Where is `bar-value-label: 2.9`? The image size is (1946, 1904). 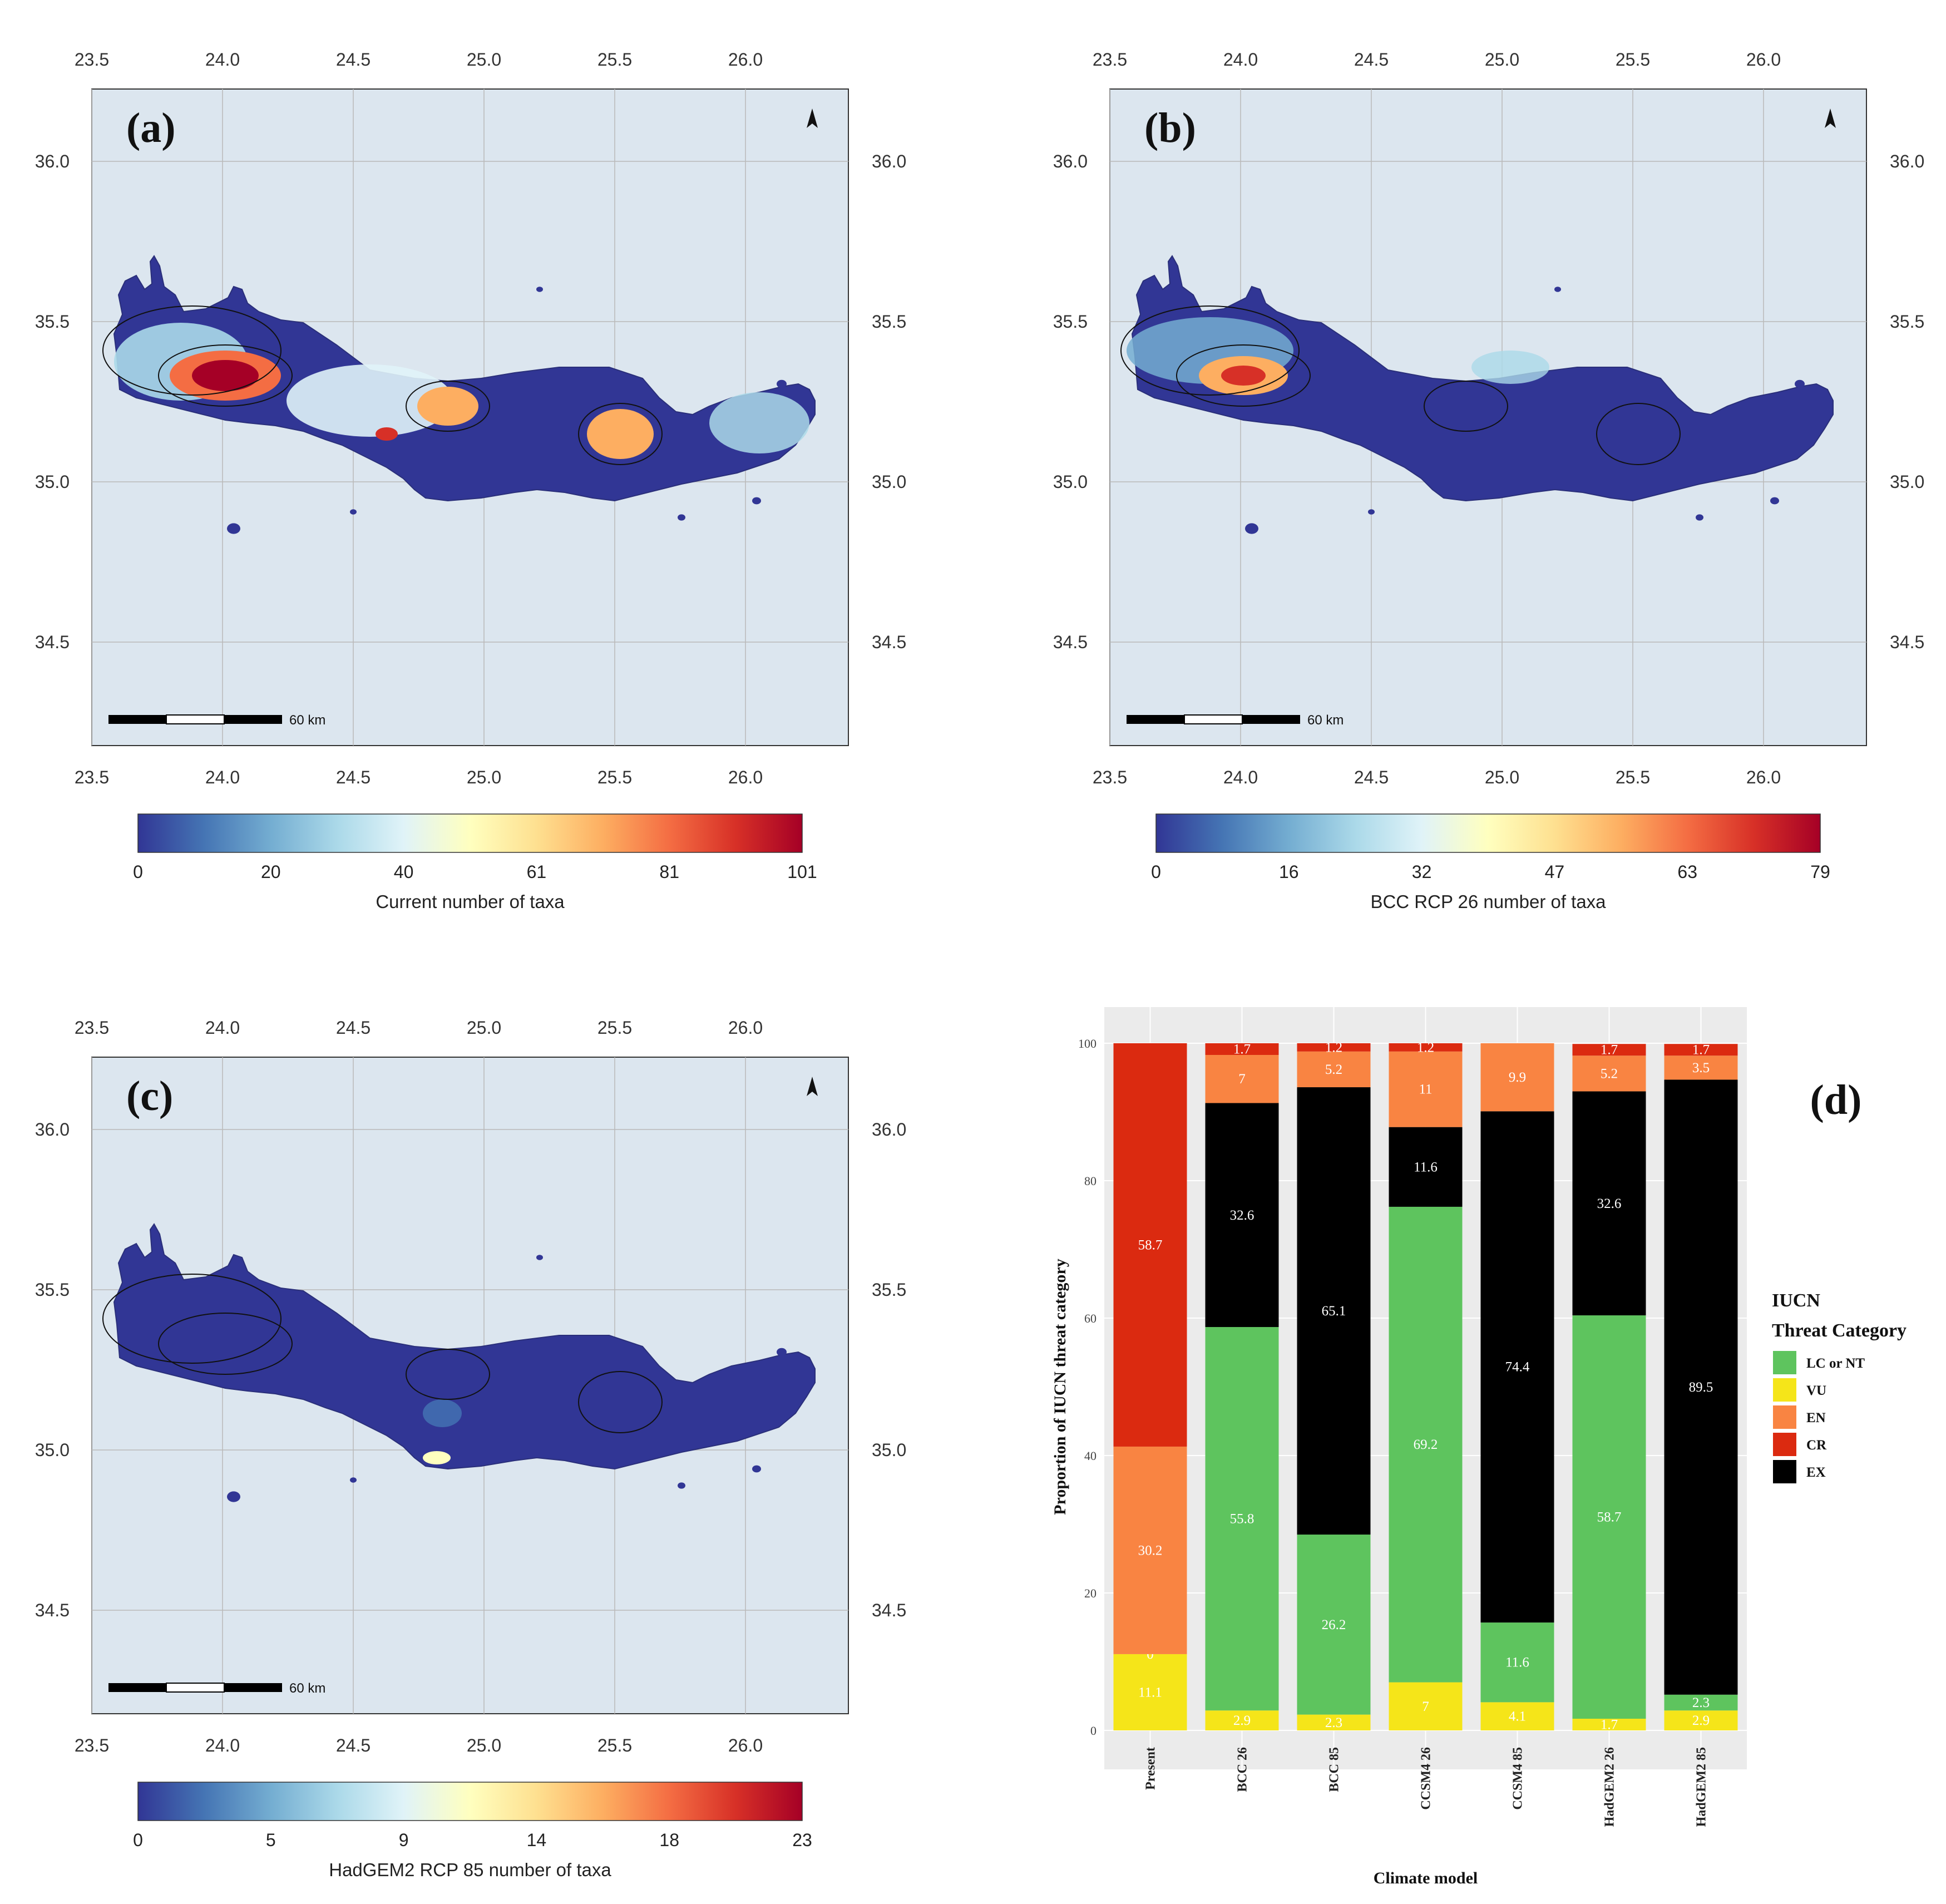 bar-value-label: 2.9 is located at coordinates (1242, 1721).